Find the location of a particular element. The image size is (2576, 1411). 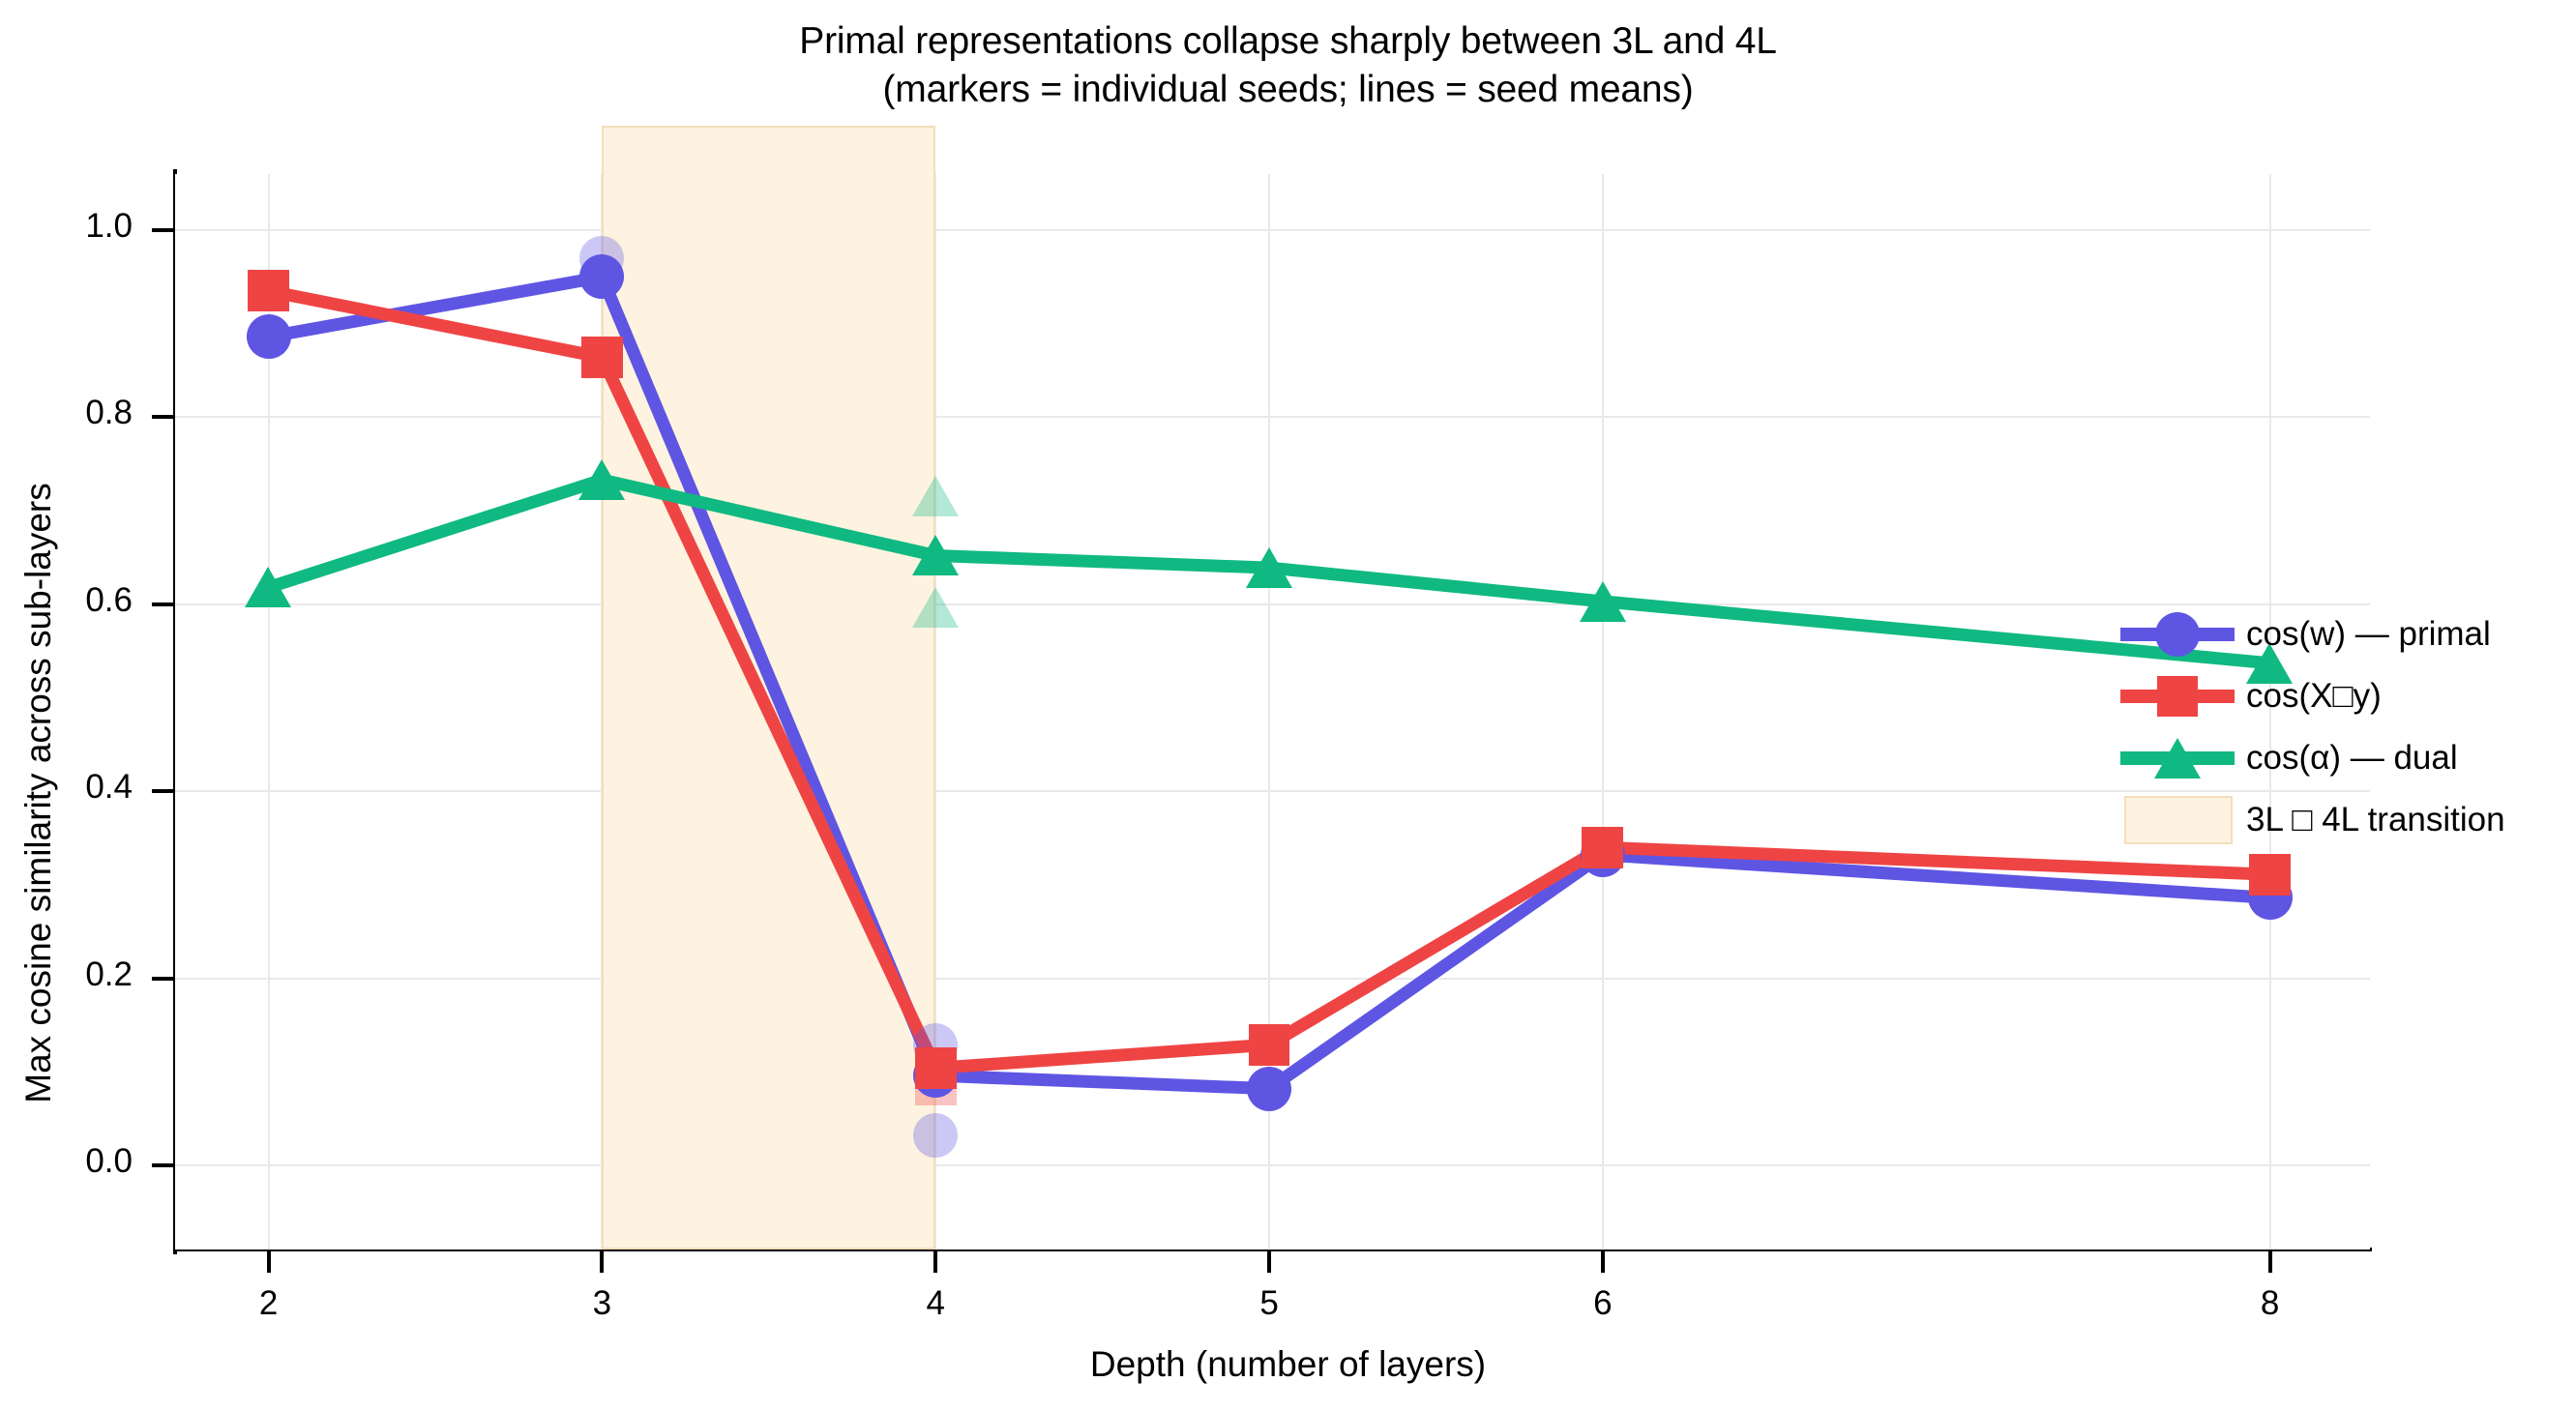

legend-key-dual is located at coordinates (2178, 758).